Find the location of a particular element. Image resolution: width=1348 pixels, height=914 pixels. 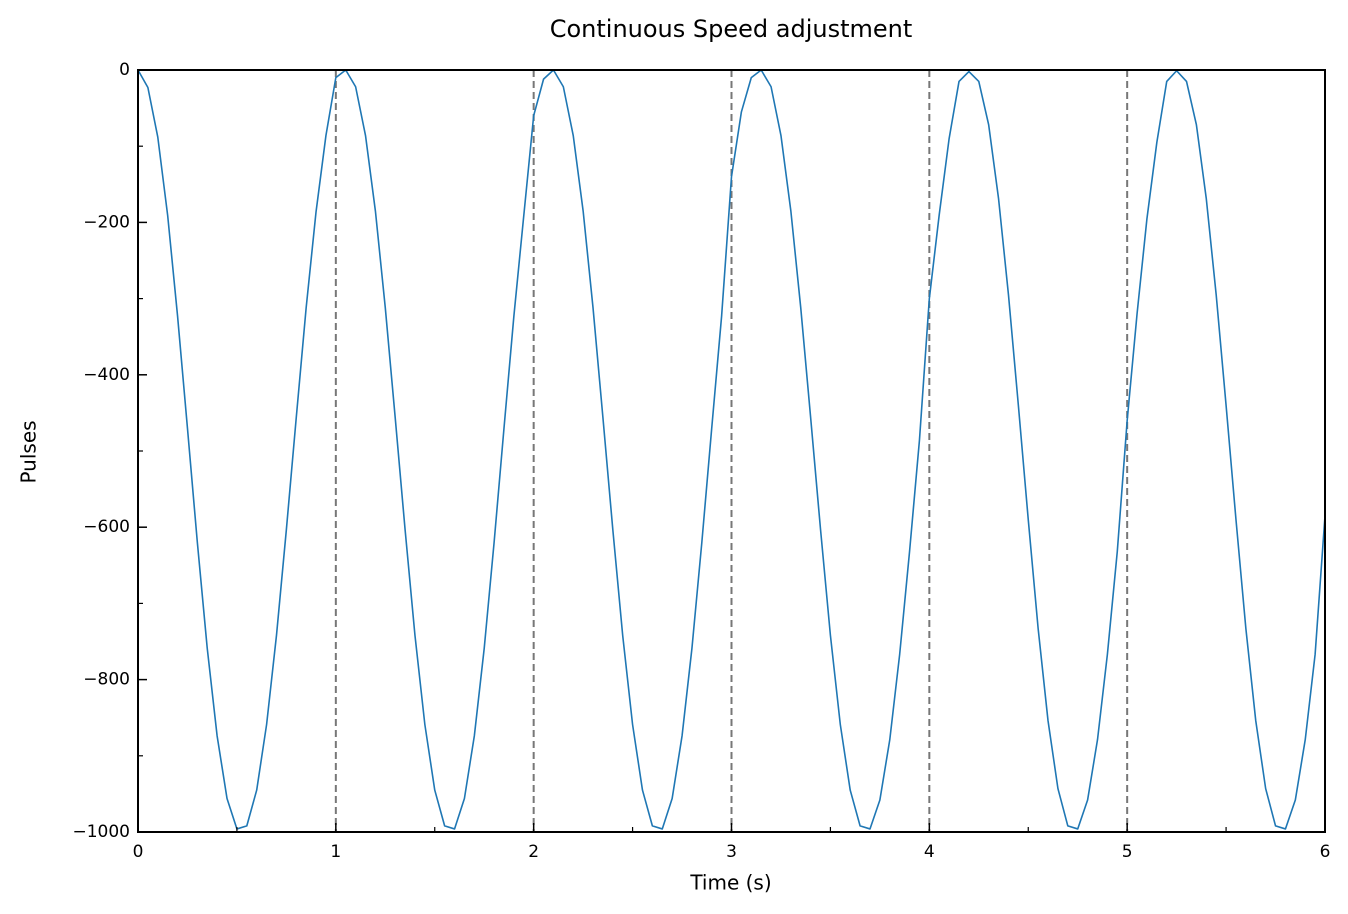

x-tick-label: 5 is located at coordinates (1127, 852).